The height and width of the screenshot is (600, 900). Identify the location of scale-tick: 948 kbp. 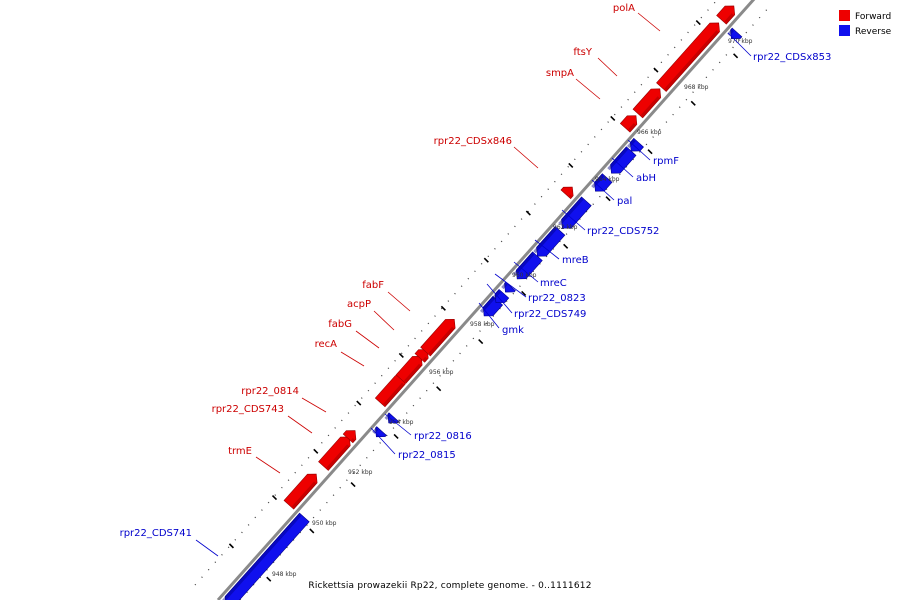
(262, 562).